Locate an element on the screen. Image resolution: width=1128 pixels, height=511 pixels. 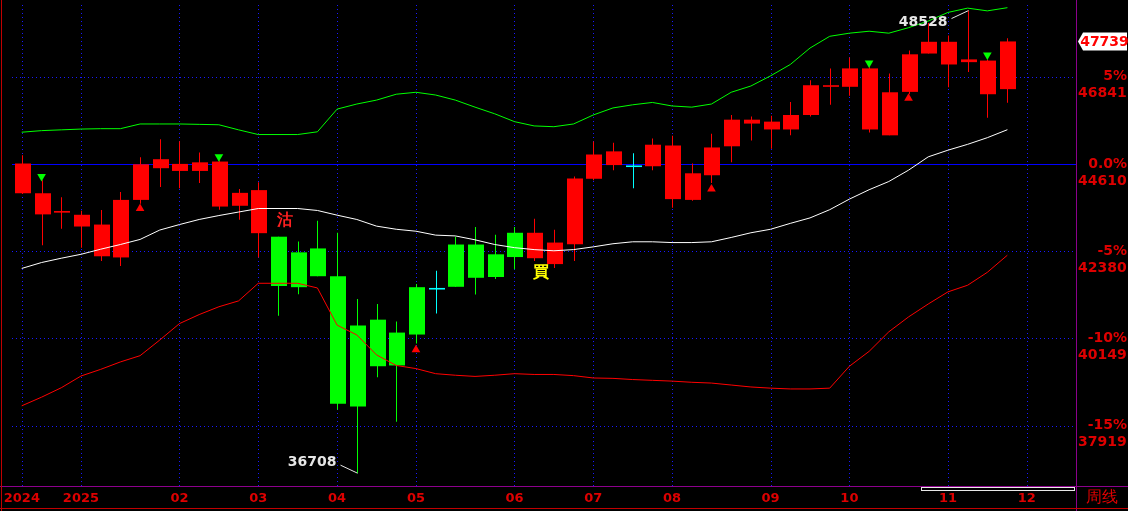
annotation: 沽 is located at coordinates (284, 219).